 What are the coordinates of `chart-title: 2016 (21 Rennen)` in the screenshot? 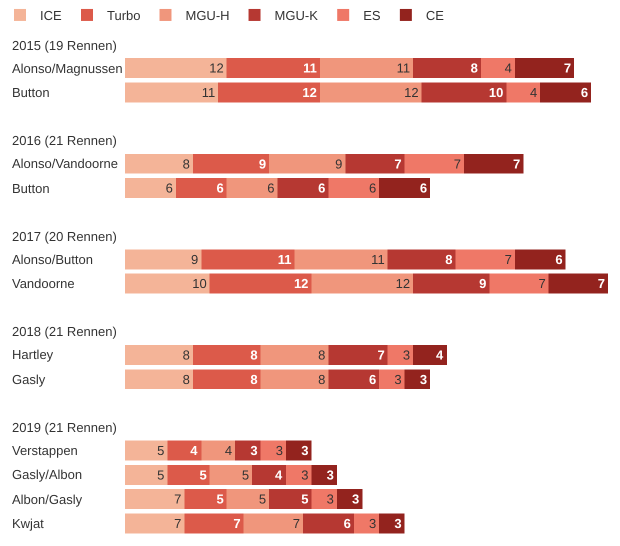 It's located at (64, 140).